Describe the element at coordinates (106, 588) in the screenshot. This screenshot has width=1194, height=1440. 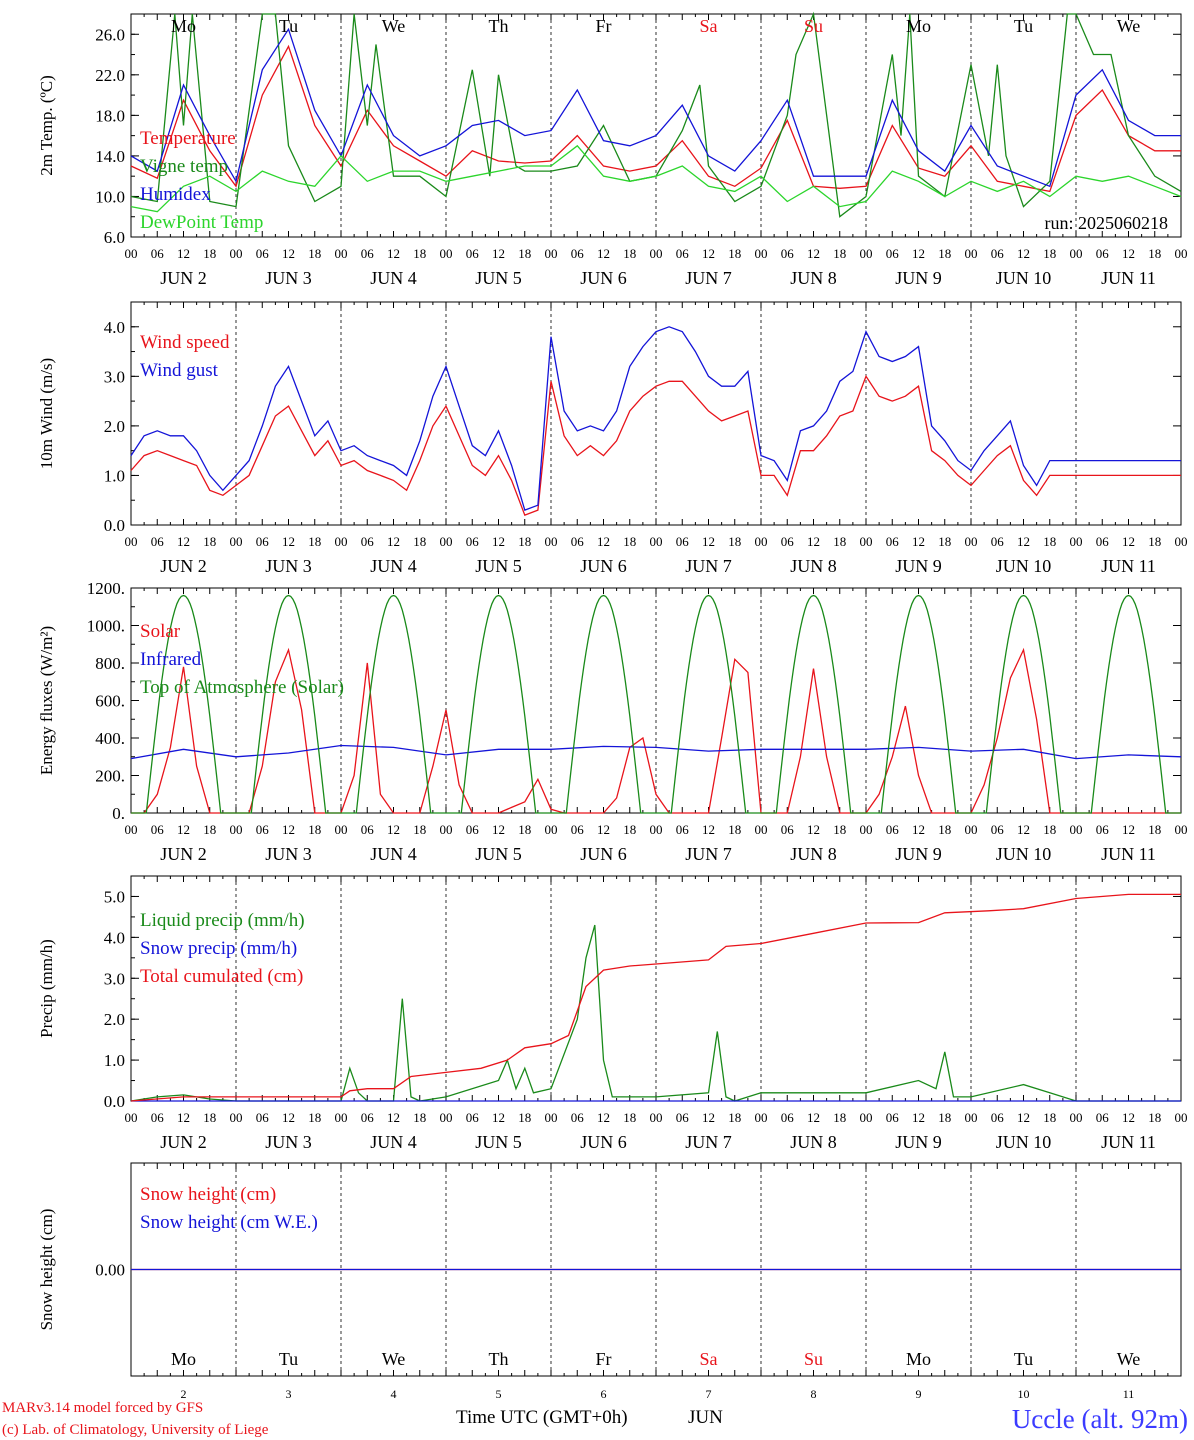
I see `y-tick-label: 1200.` at that location.